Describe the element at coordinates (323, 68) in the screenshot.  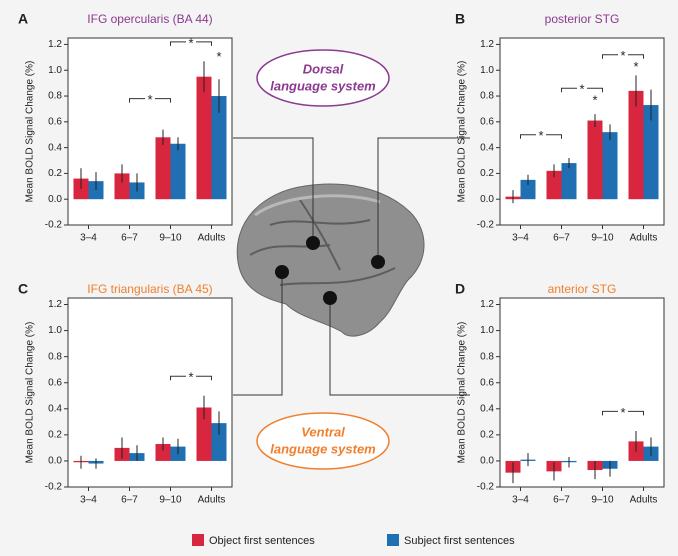
I see `dorsal-label: Dorsal` at that location.